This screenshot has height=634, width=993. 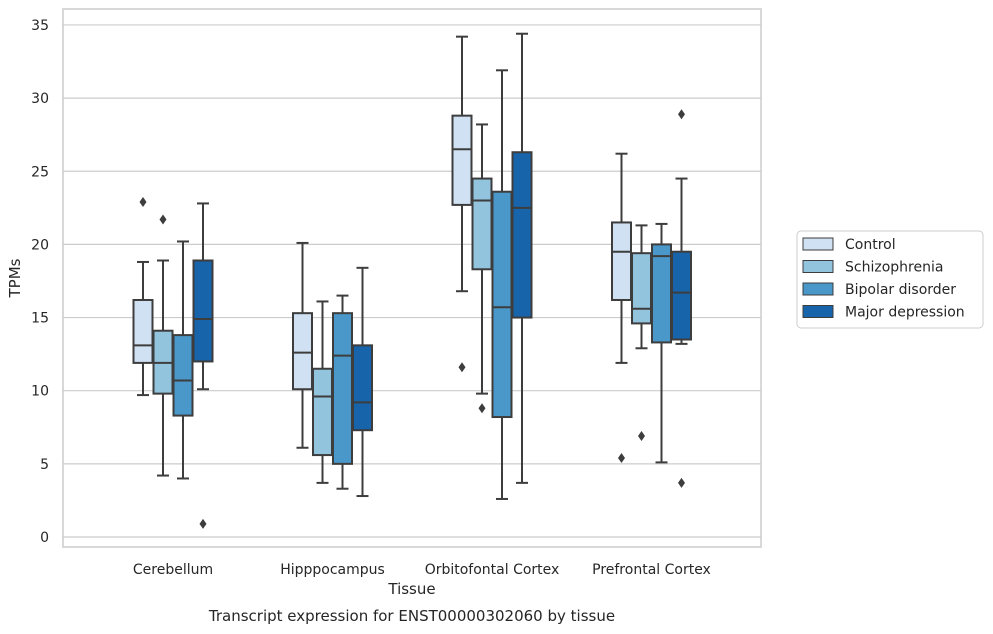 I want to click on x-tick-label: Cerebellum, so click(x=173, y=570).